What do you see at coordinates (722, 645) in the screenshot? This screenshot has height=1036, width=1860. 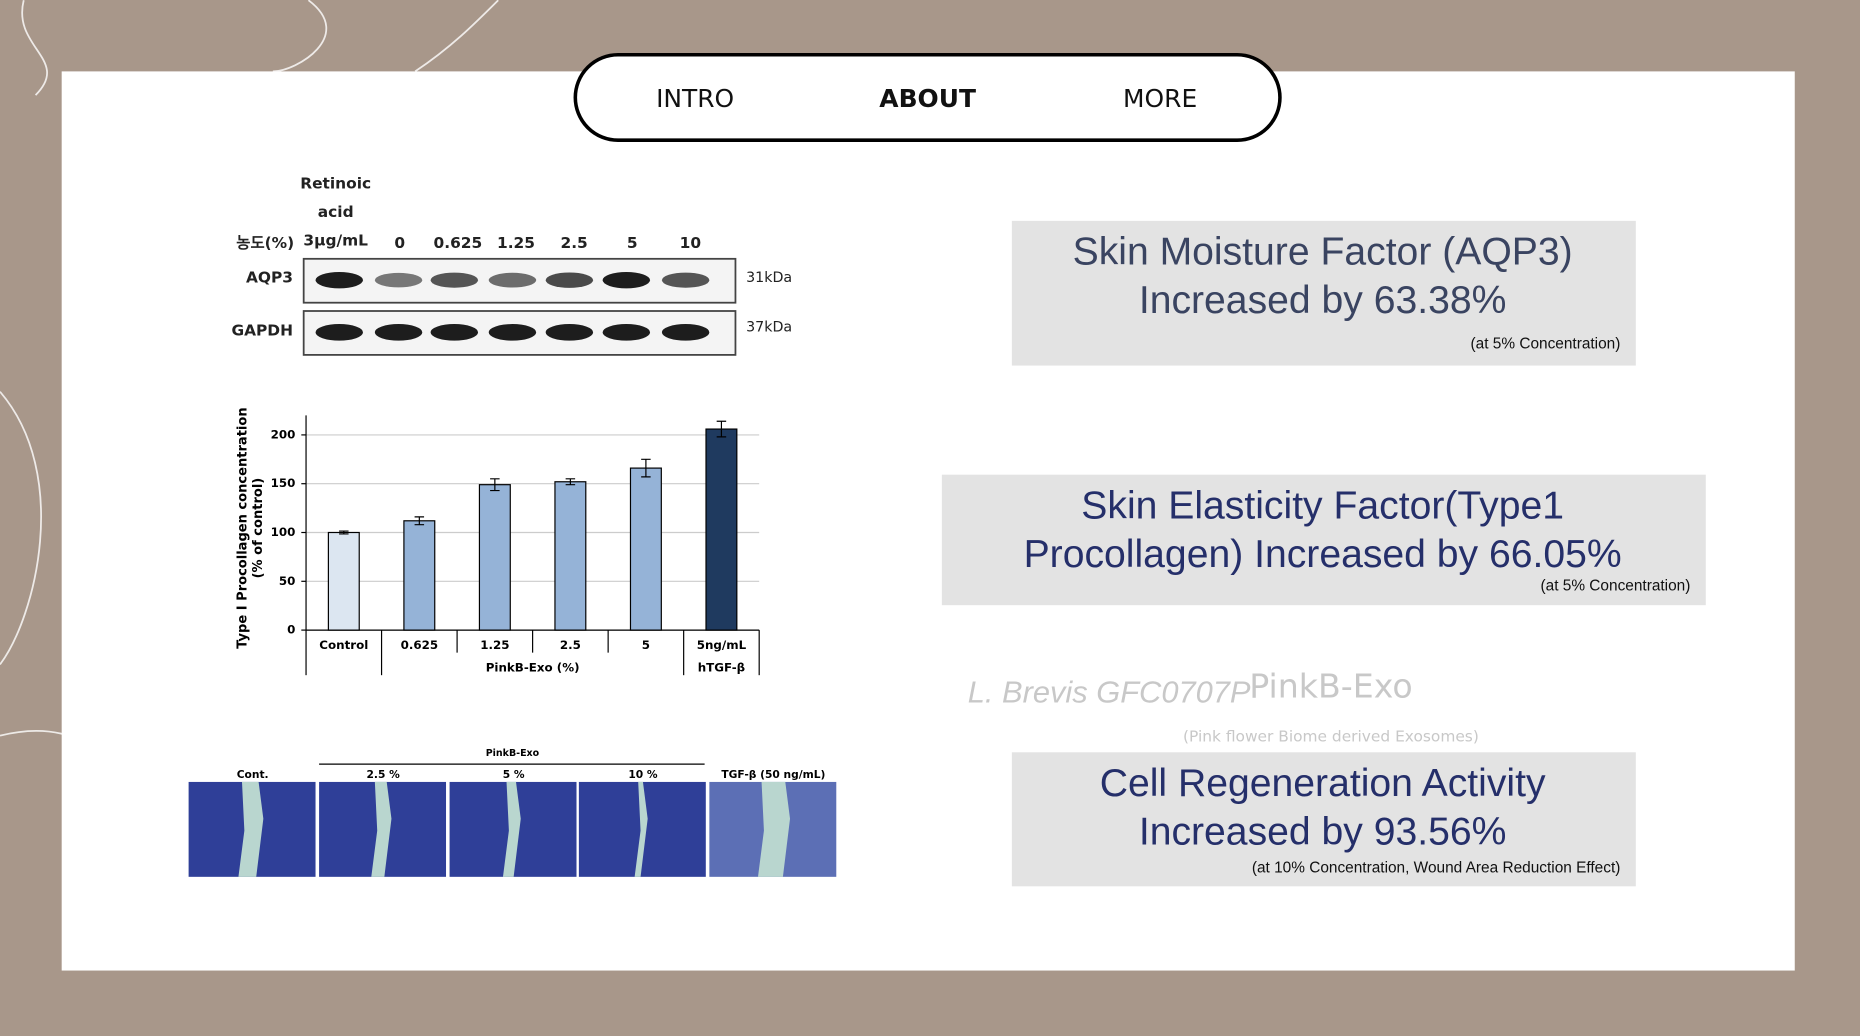 I see `x-tick-label: 5ng/mL` at bounding box center [722, 645].